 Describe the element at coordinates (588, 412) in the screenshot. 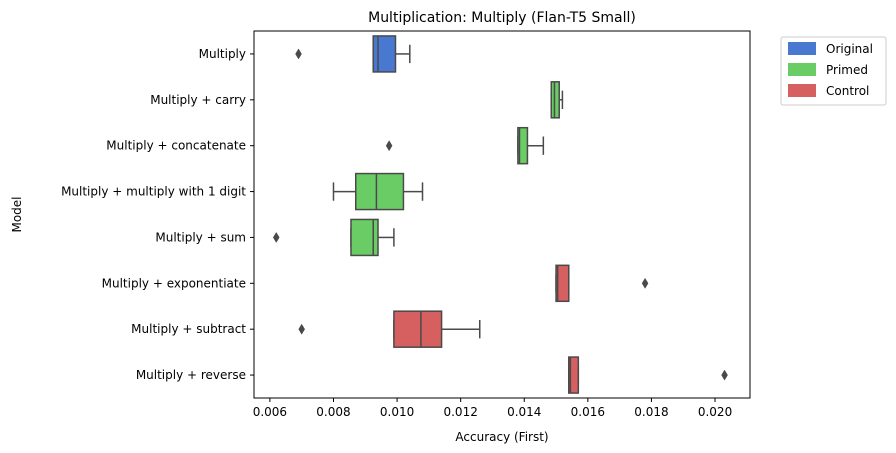

I see `x-tick-label: 0.016` at that location.